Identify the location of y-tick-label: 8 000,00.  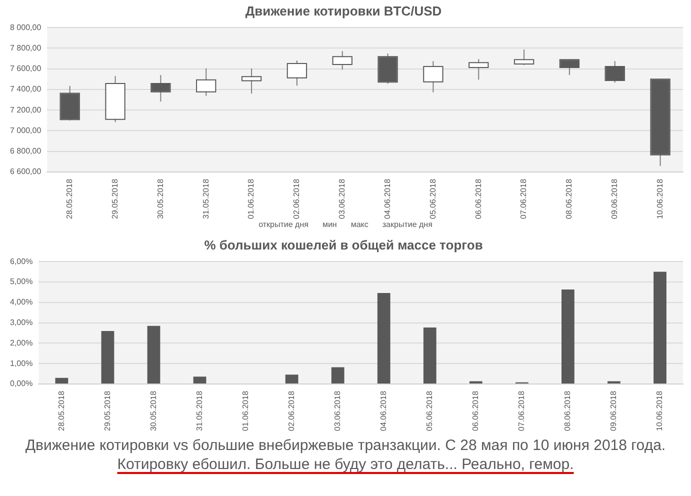
(26, 27).